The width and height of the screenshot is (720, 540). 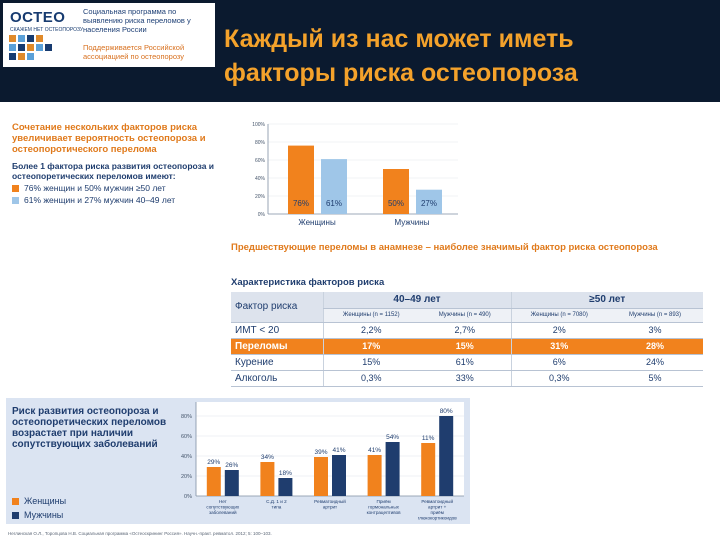 I want to click on logo-tagline: СКАЖЕМ НЕТ ОСТЕОПОРОЗУ, so click(x=47, y=30).